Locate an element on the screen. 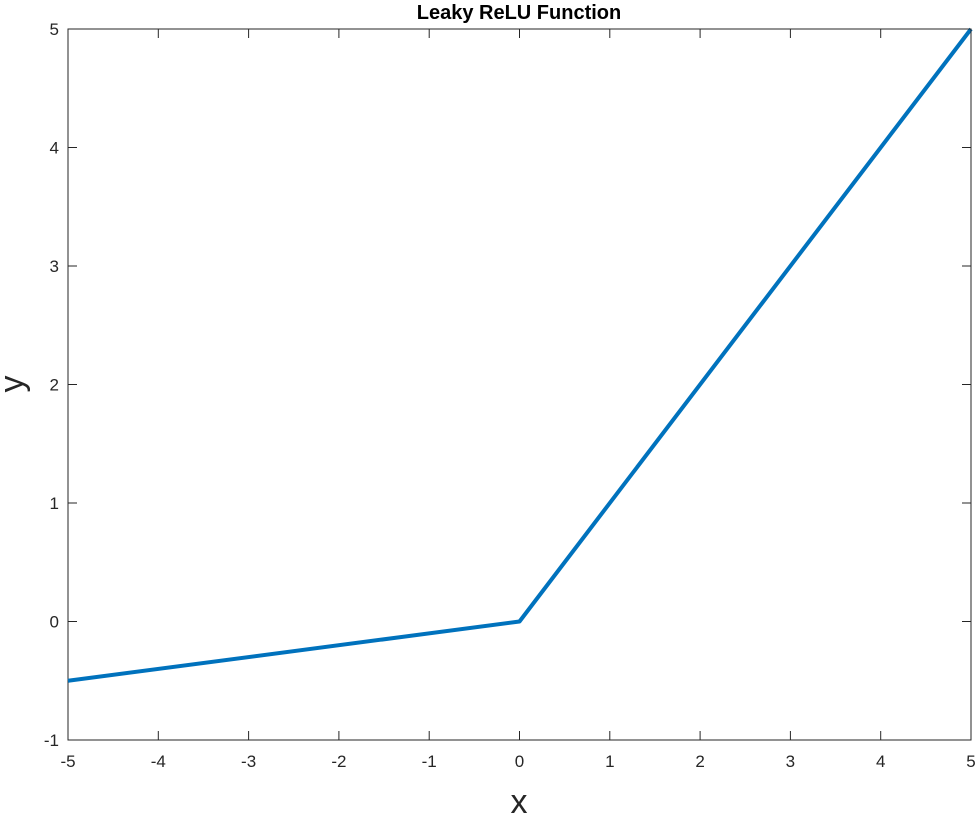 The image size is (979, 817). y-axis-label: y is located at coordinates (15, 384).